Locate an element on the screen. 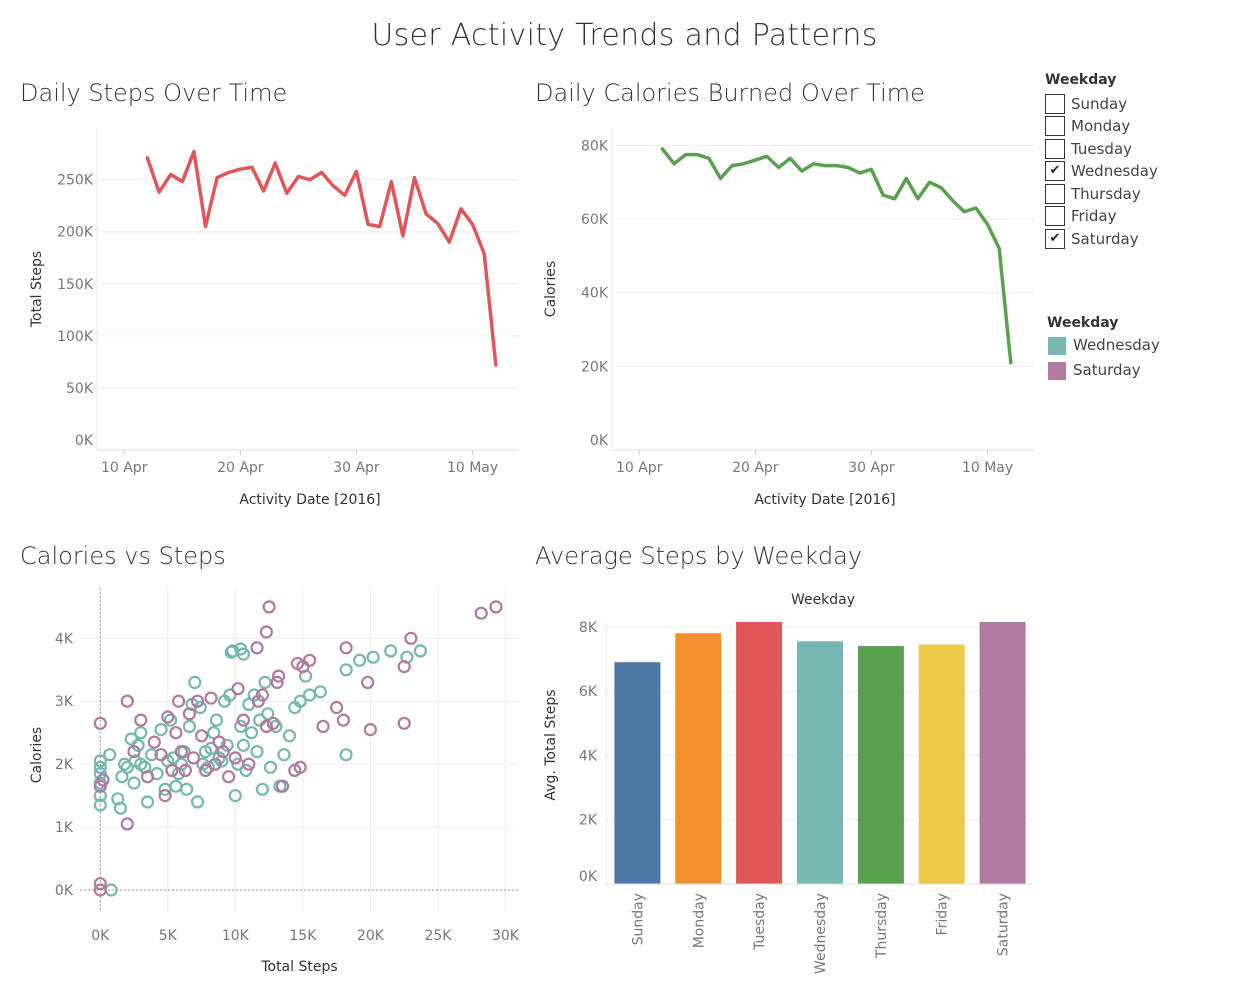 This screenshot has width=1249, height=999. y-tick-label: 2K is located at coordinates (588, 821).